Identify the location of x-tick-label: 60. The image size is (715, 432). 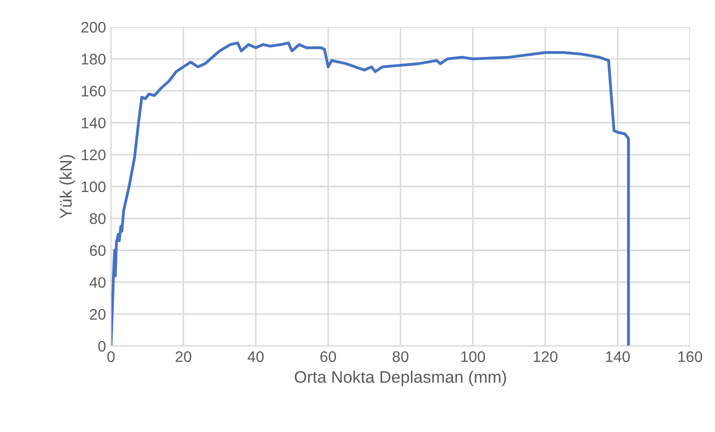
(328, 356).